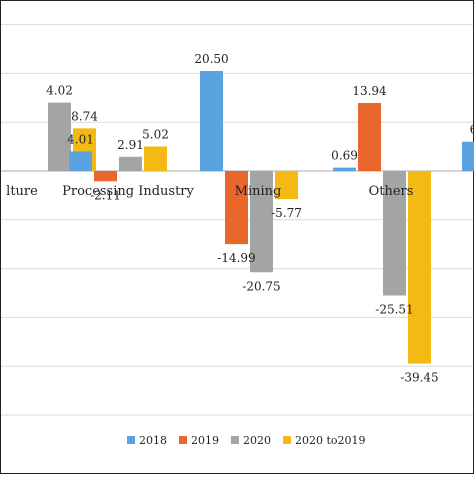 The height and width of the screenshot is (478, 474). What do you see at coordinates (258, 191) in the screenshot?
I see `category-label: Mining` at bounding box center [258, 191].